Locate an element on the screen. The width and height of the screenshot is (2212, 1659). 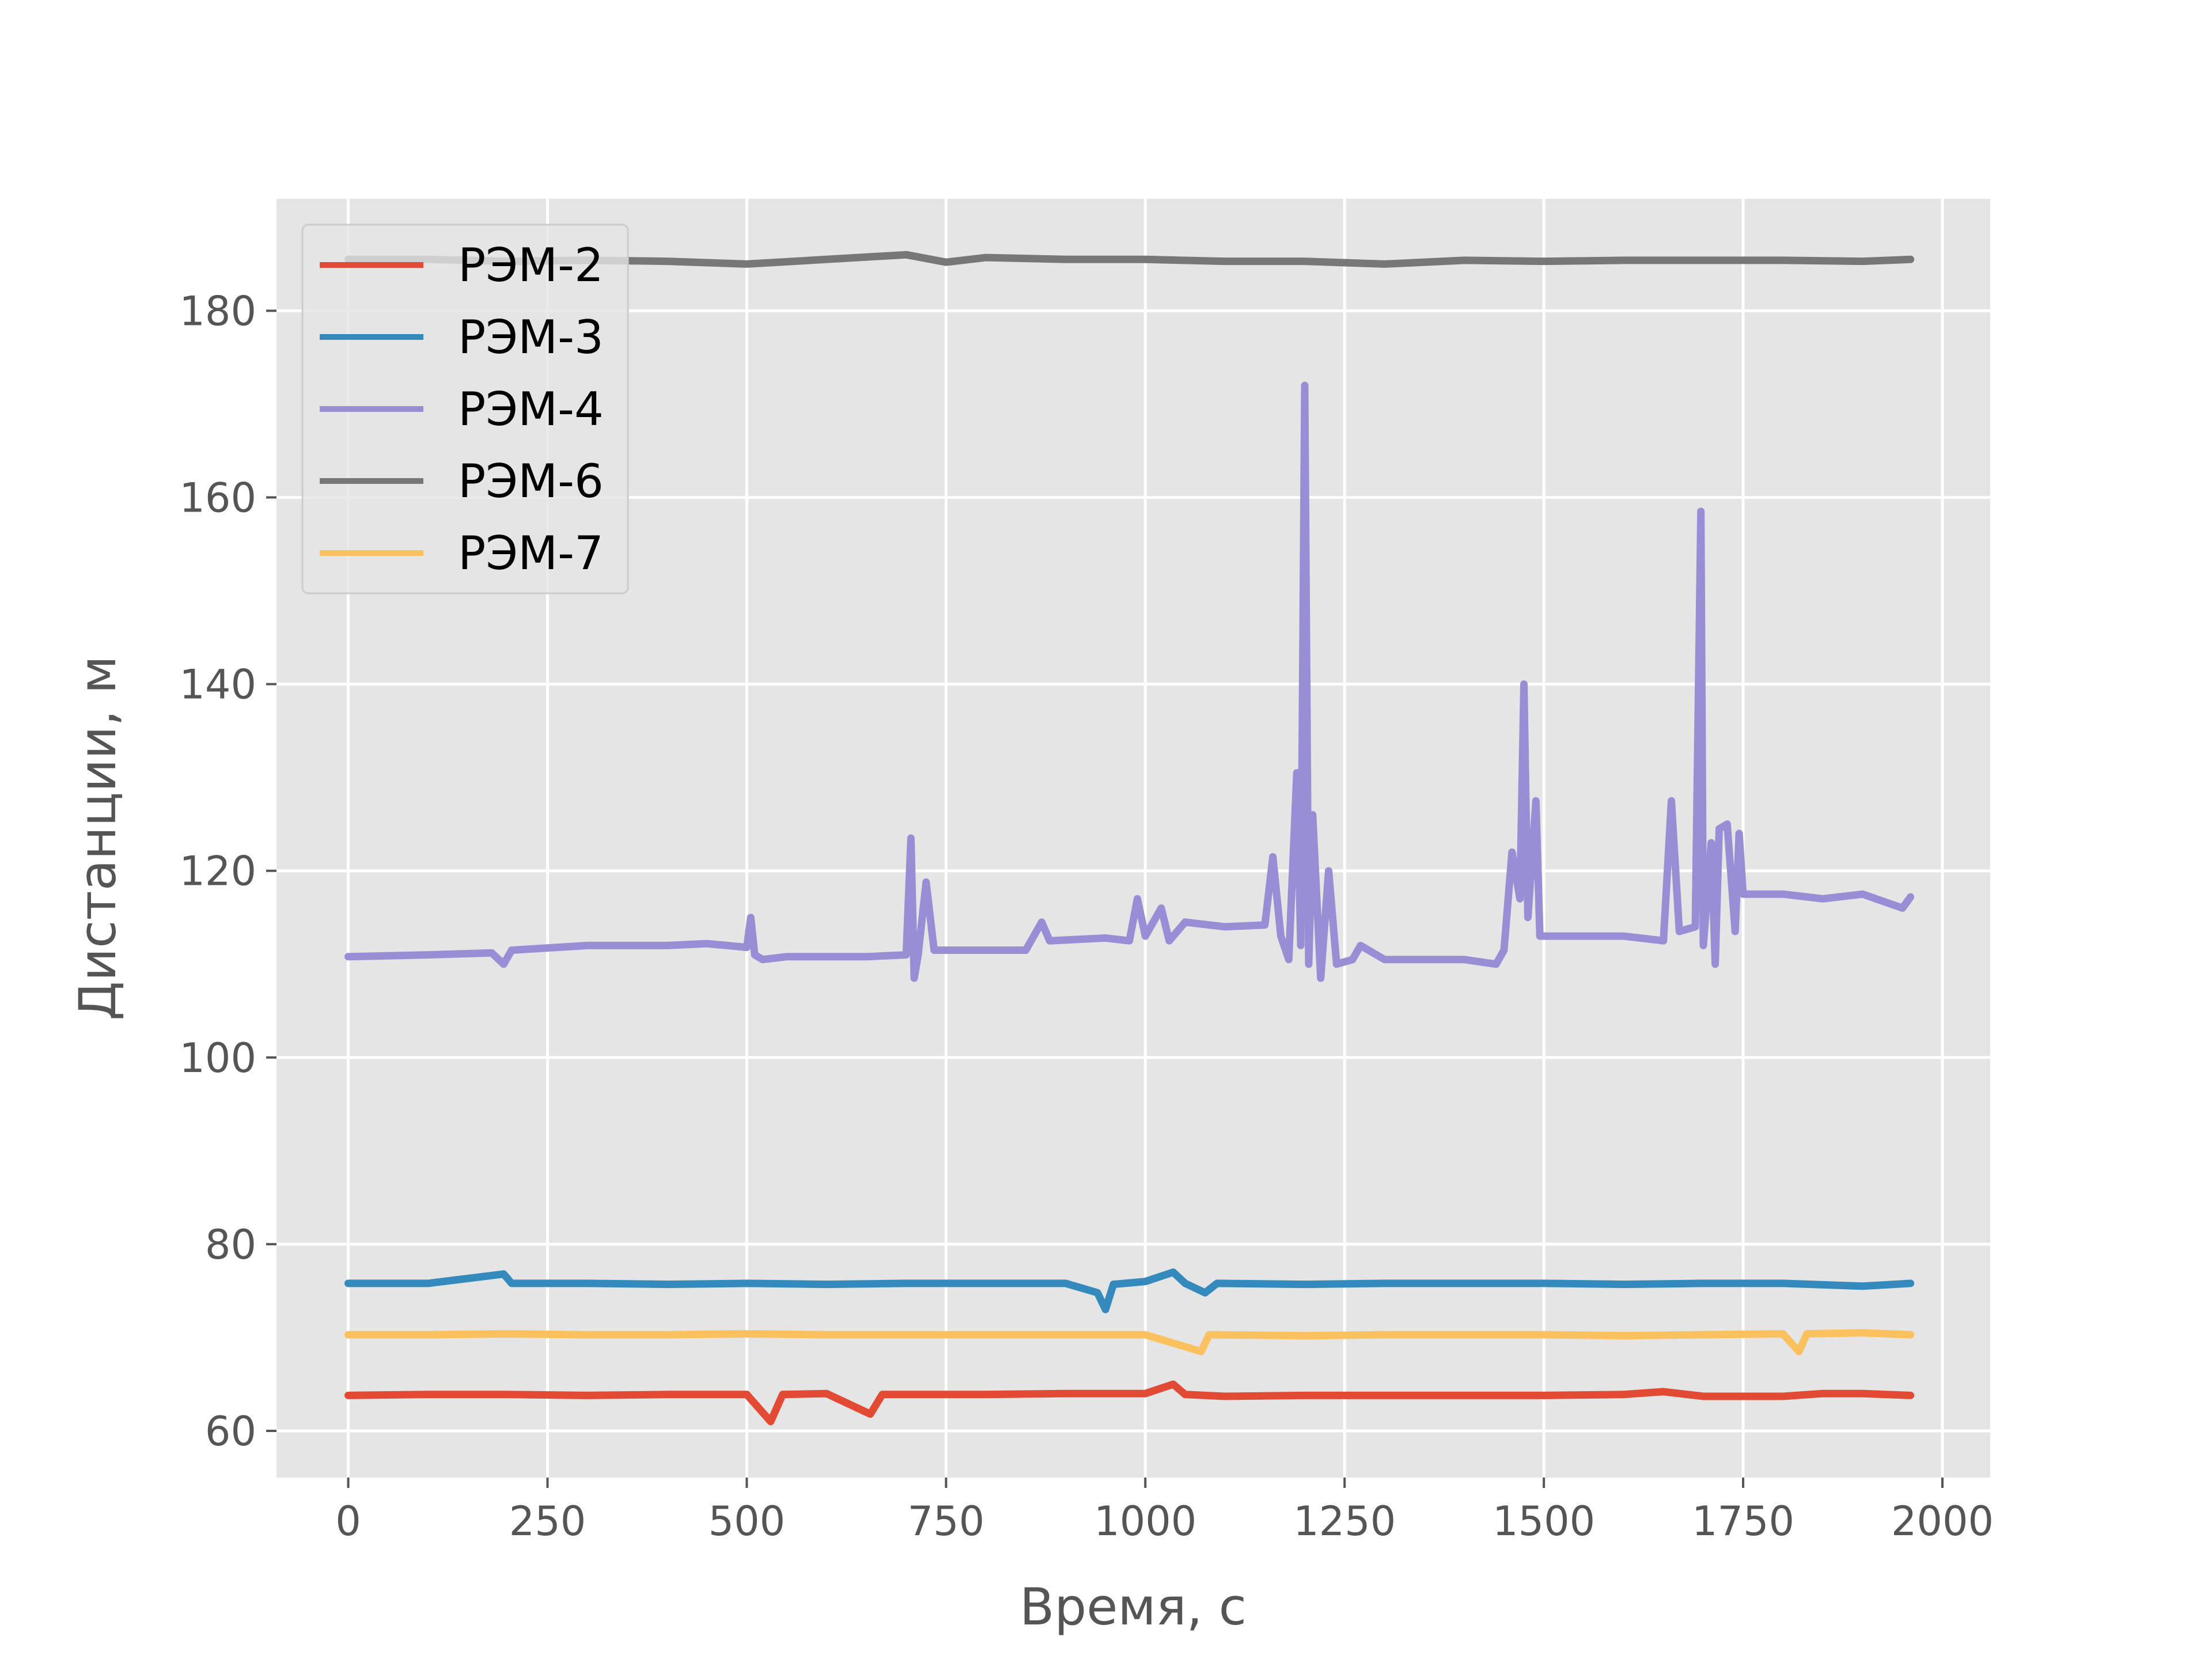
x-tick-label: 250 is located at coordinates (547, 1521).